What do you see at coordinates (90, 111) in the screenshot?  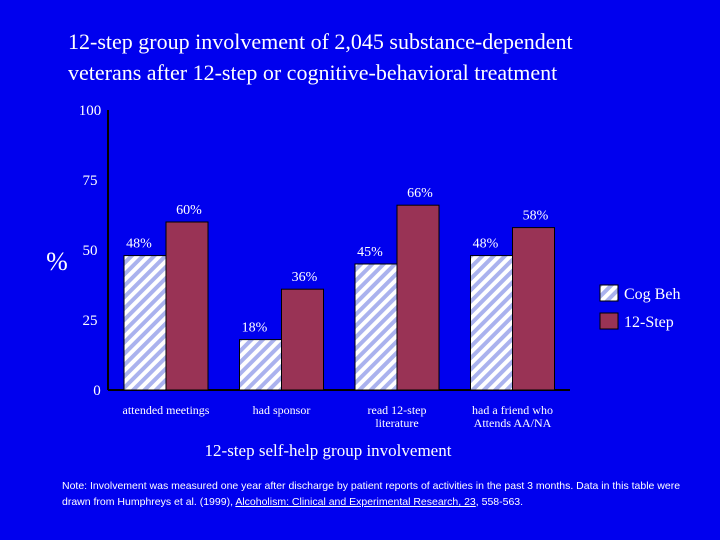 I see `y-tick-label: 100` at bounding box center [90, 111].